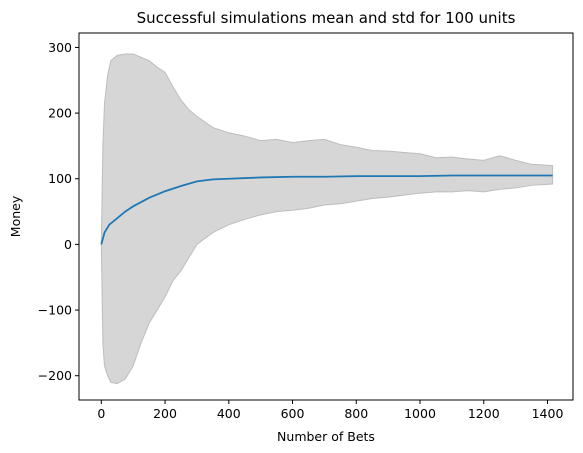 This screenshot has height=453, width=583. Describe the element at coordinates (101, 413) in the screenshot. I see `x-tick-label: 0` at that location.